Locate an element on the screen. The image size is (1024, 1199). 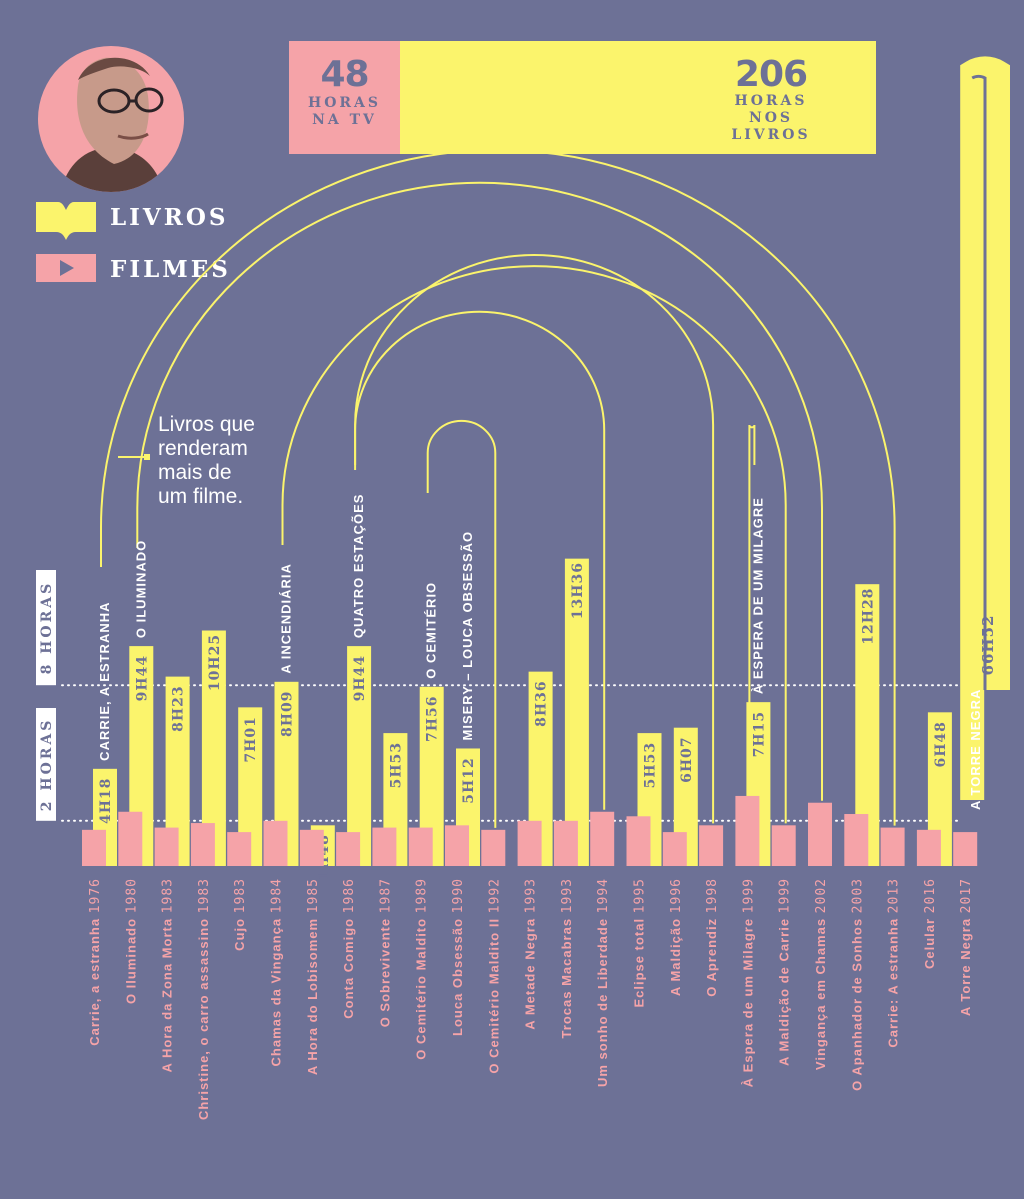
book-hours-label: 5H12 is located at coordinates (469, 780).